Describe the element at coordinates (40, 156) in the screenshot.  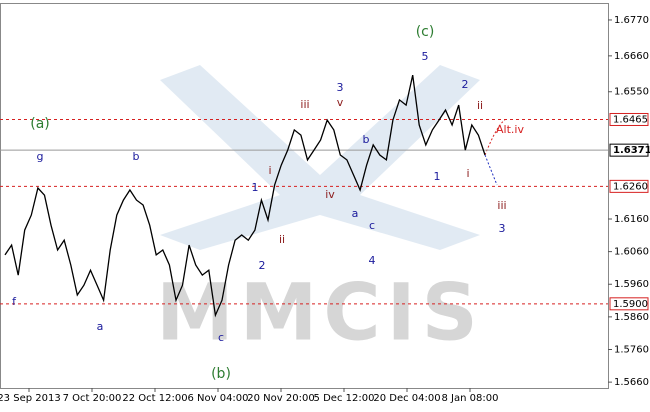
I see `wave-label: g` at that location.